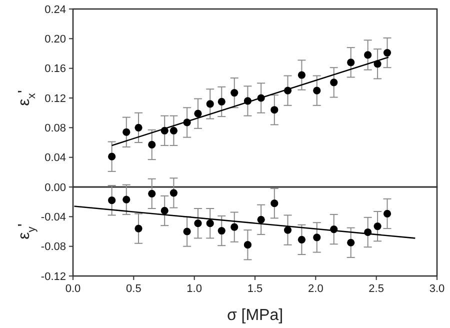 The image size is (450, 328). Describe the element at coordinates (53, 247) in the screenshot. I see `y-tick-label: -0.08` at that location.